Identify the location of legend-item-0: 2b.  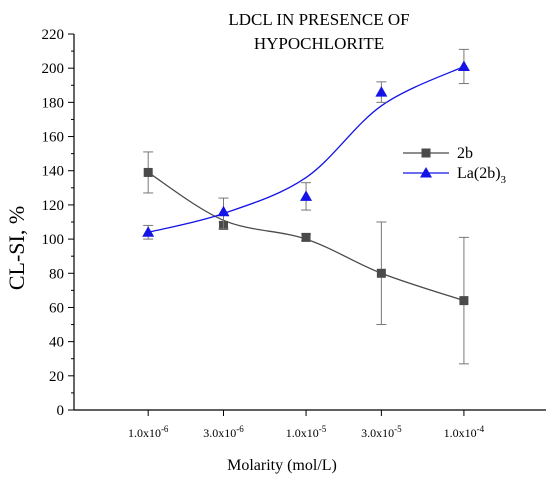
(438, 153).